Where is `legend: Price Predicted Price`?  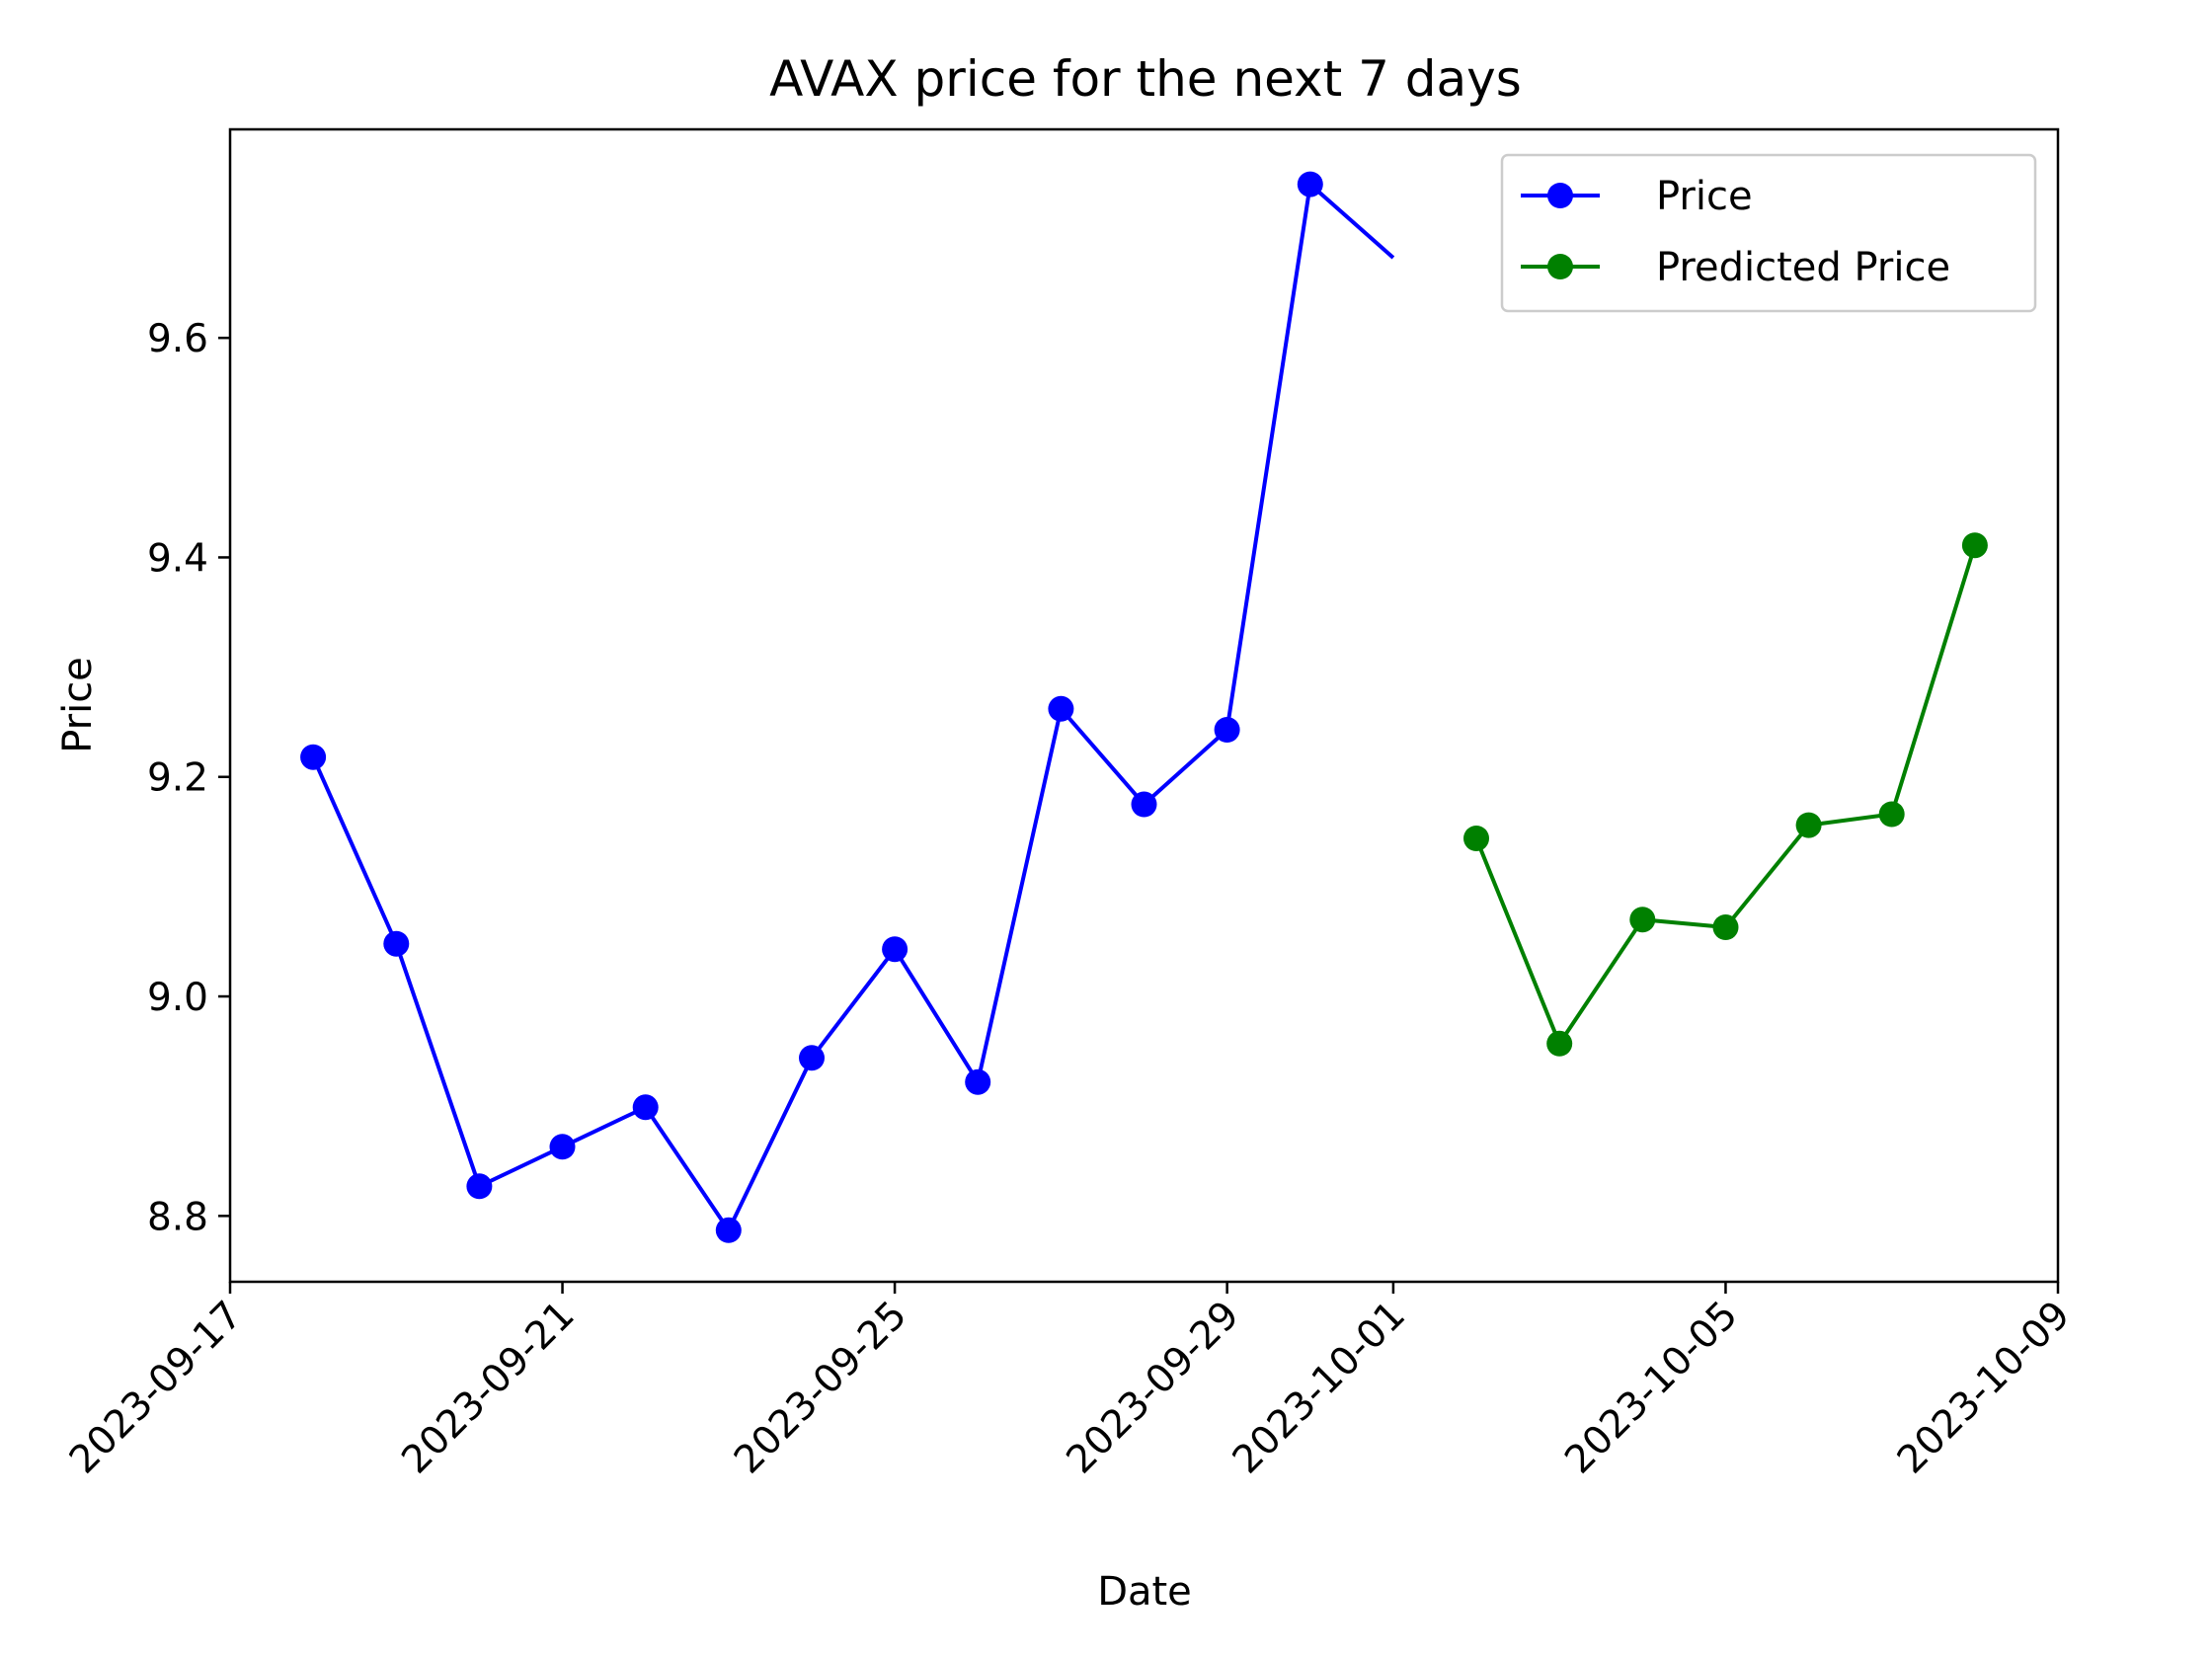
legend: Price Predicted Price is located at coordinates (1769, 233).